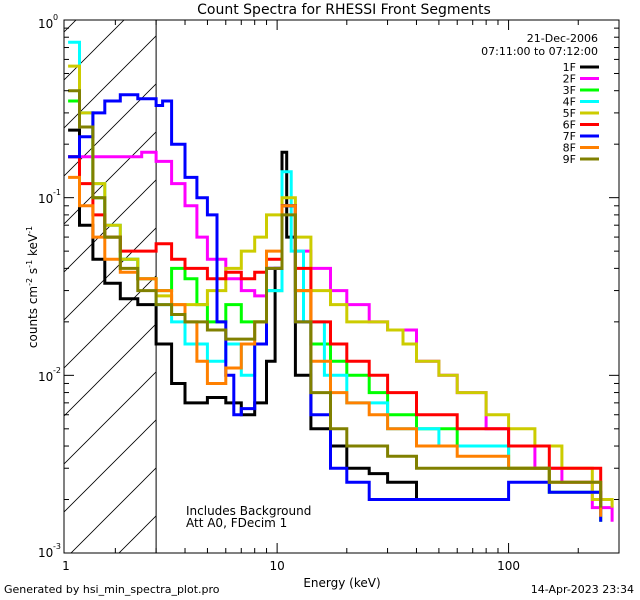 Image resolution: width=640 pixels, height=600 pixels. Describe the element at coordinates (569, 79) in the screenshot. I see `legend-label-2f: 2F` at that location.